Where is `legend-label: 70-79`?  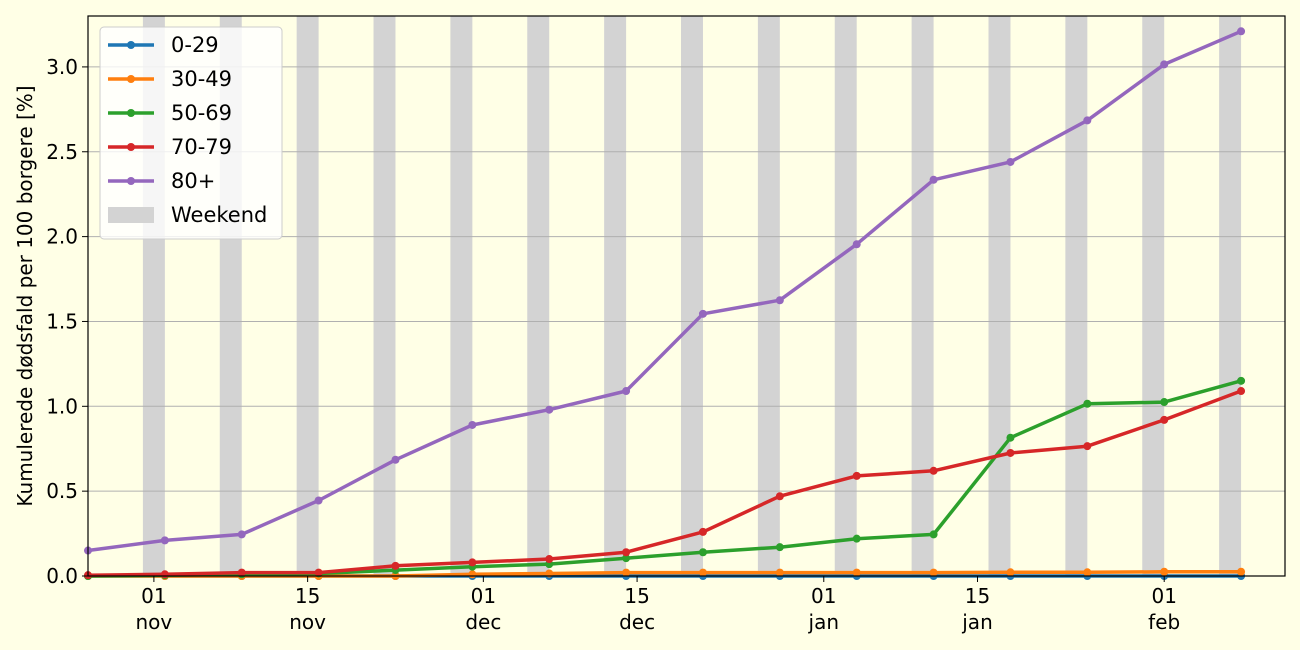
legend-label: 70-79 is located at coordinates (201, 147).